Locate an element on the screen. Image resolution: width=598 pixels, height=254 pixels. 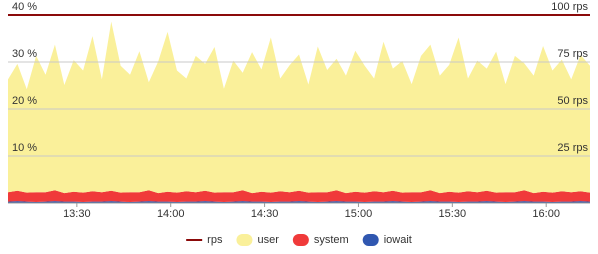
legend-item: user is located at coordinates (257, 240).